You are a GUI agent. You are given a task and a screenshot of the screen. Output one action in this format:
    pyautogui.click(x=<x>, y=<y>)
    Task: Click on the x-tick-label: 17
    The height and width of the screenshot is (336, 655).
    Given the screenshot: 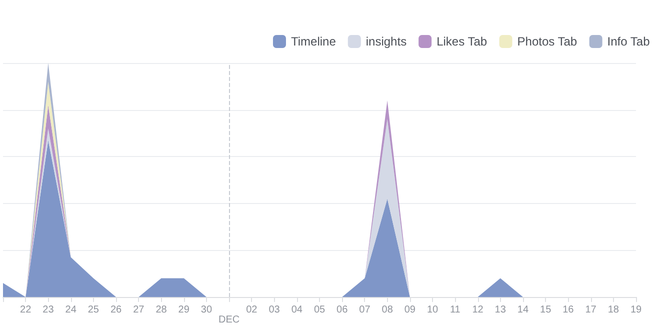 What is the action you would take?
    pyautogui.click(x=591, y=310)
    